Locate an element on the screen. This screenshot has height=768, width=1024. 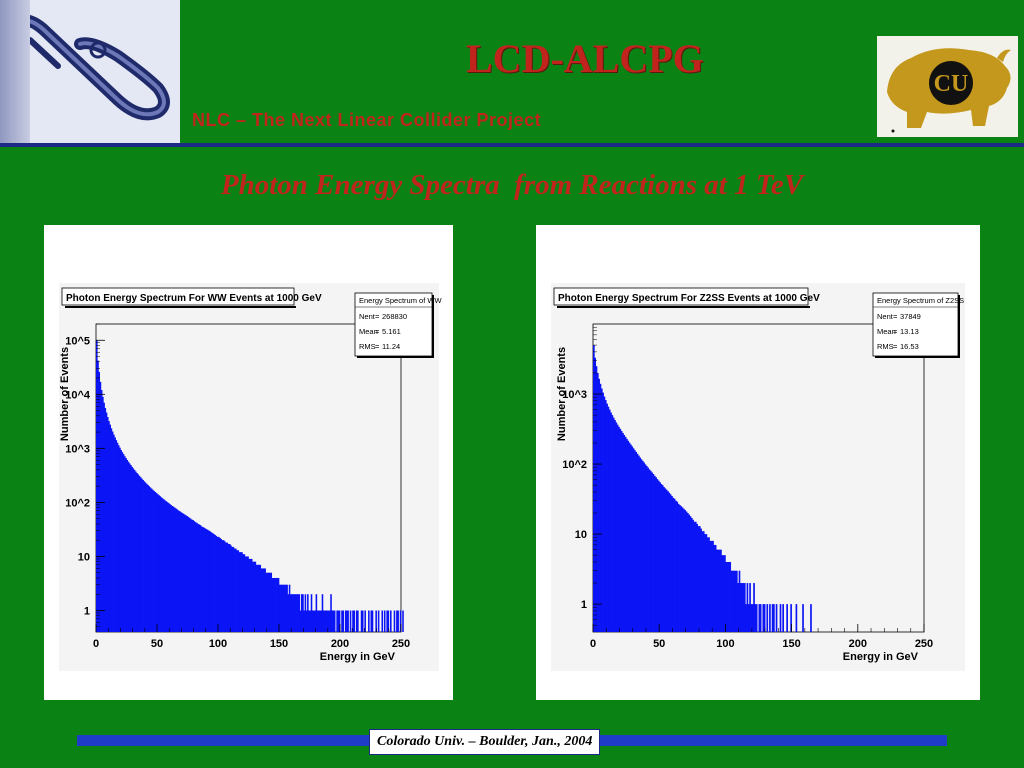
y-tick-label: 10^2 is located at coordinates (77, 503).